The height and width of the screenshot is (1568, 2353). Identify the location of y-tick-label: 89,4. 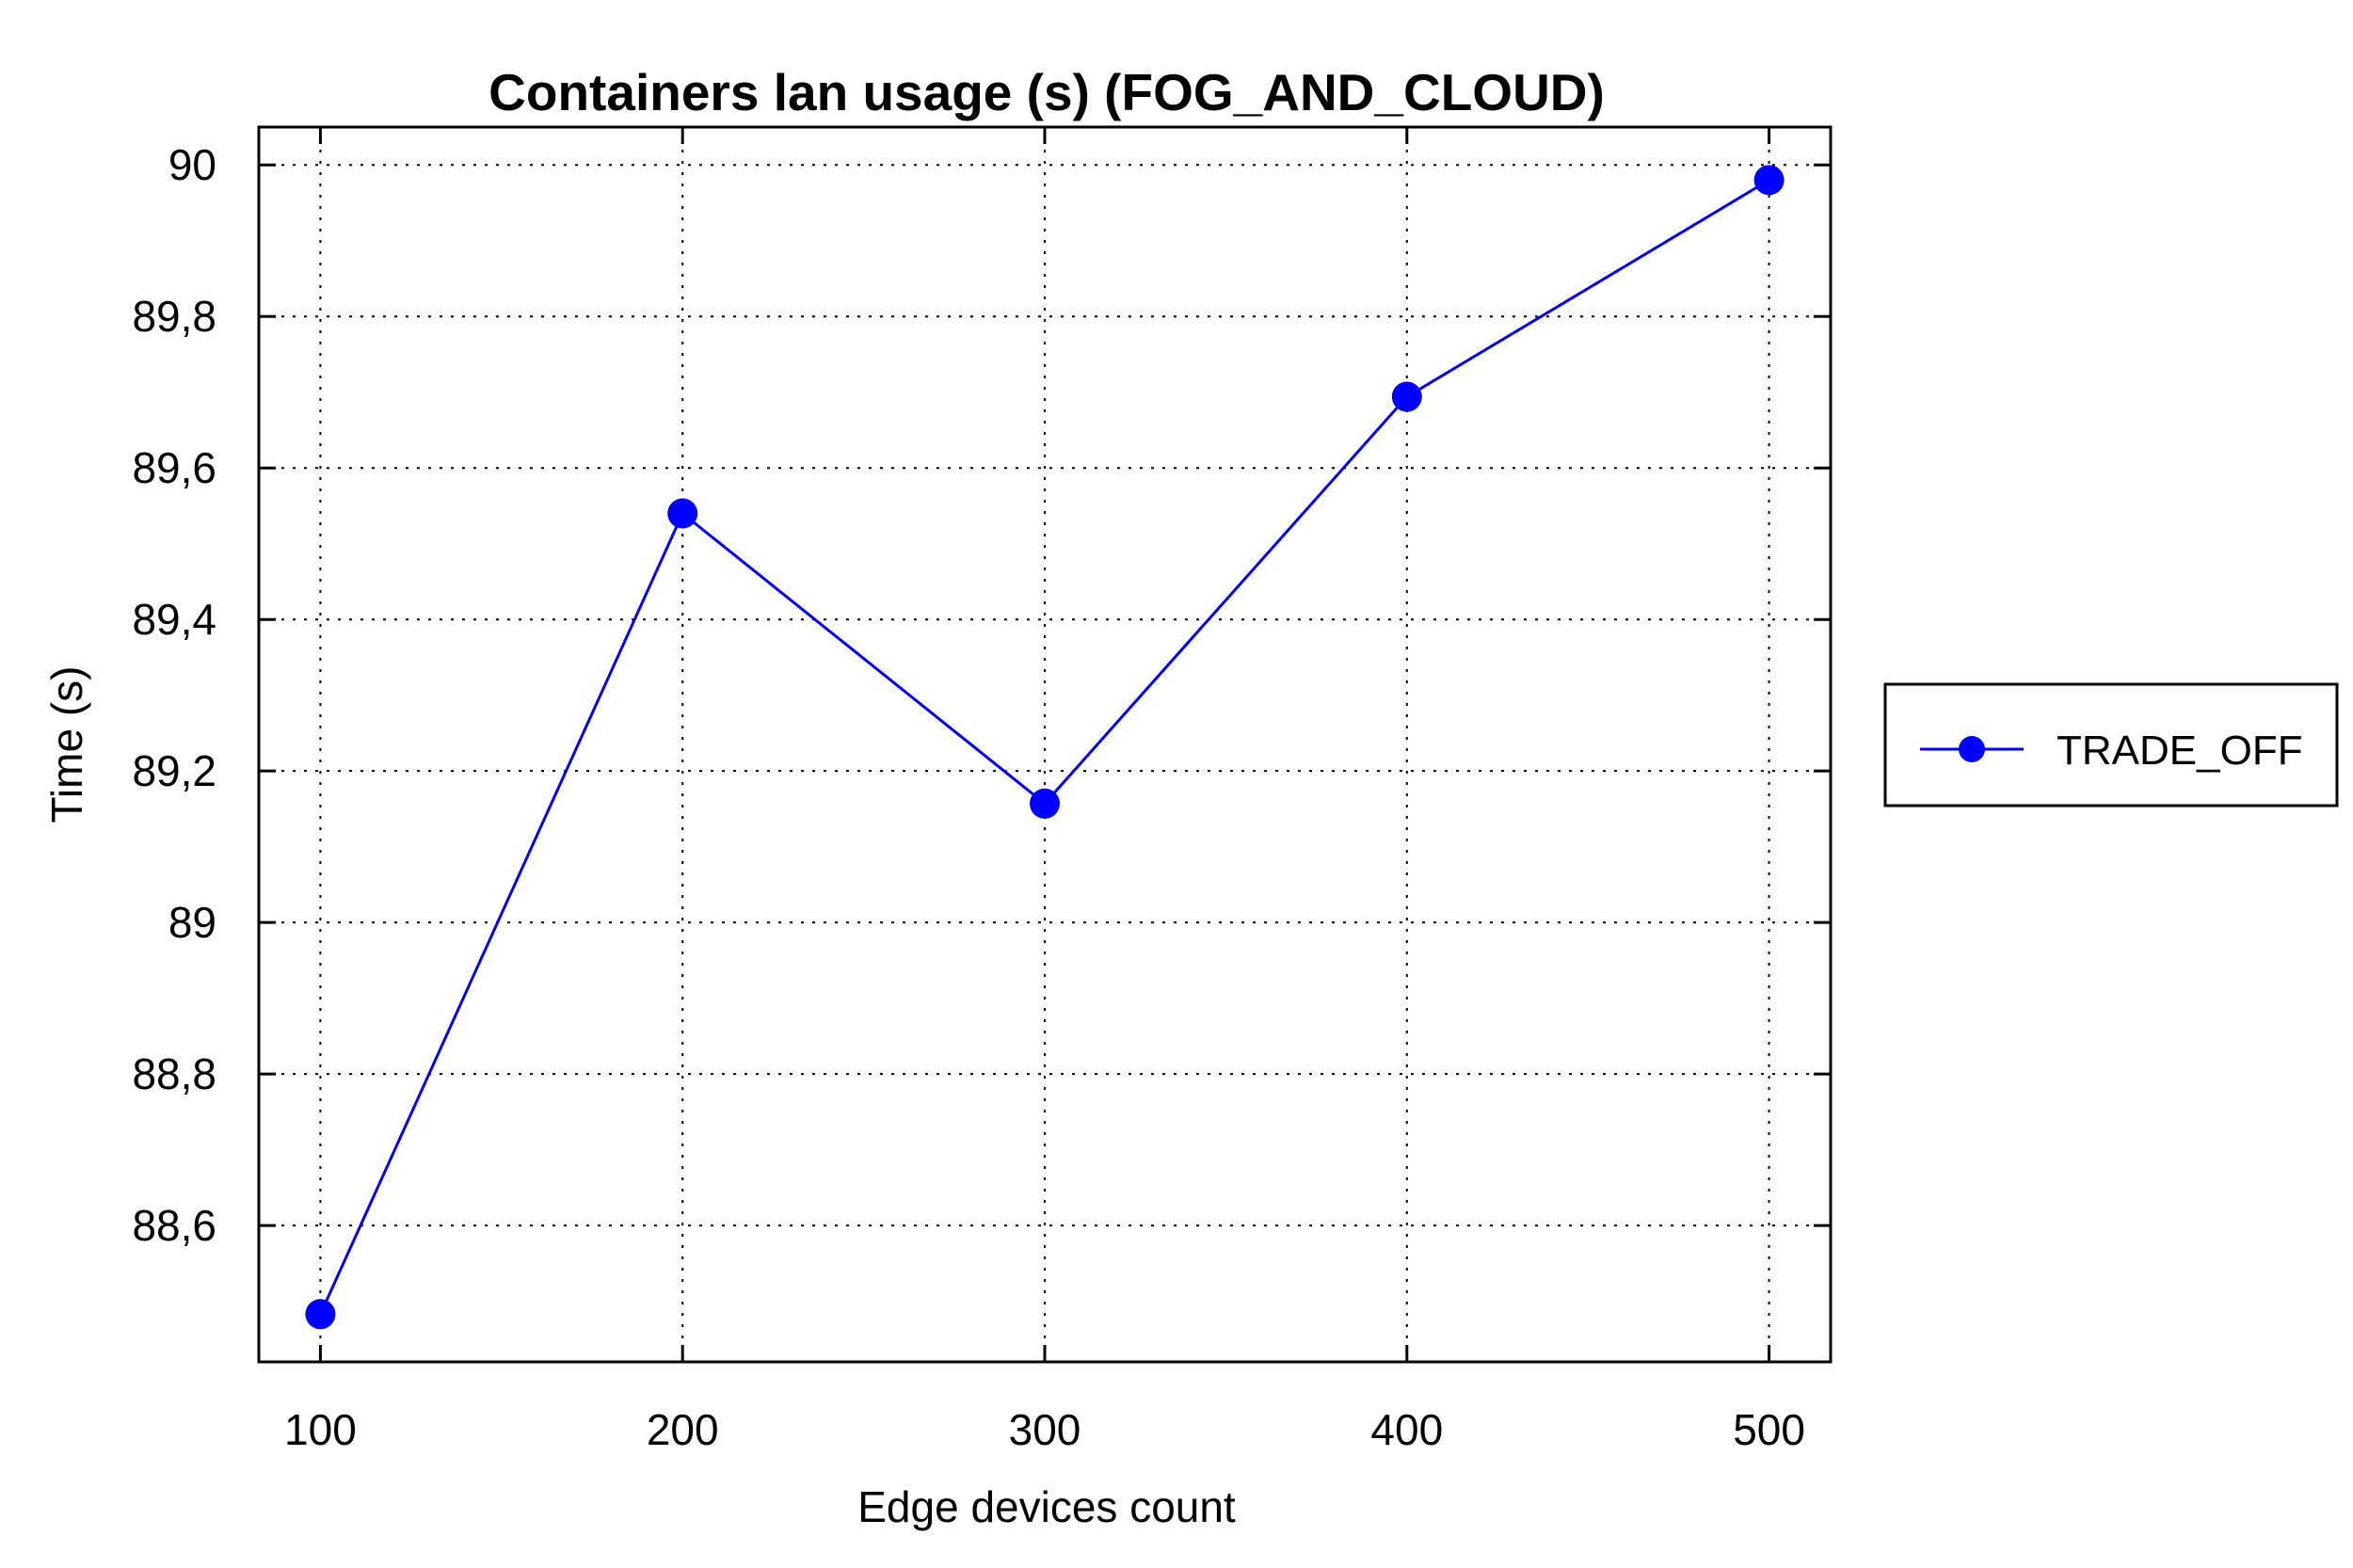
(174, 619).